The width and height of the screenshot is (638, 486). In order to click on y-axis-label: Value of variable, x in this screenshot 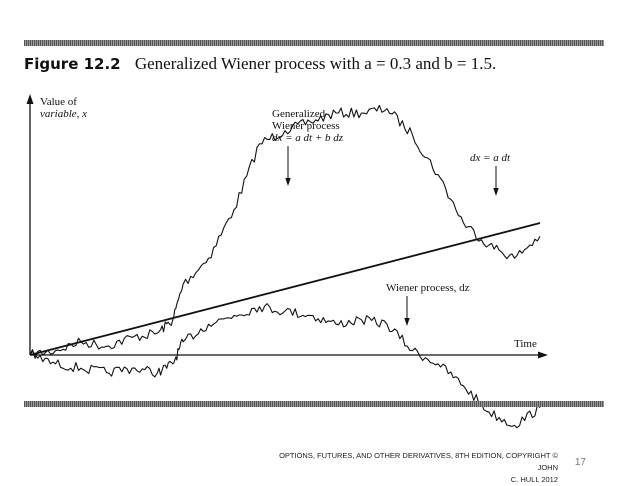, I will do `click(63, 108)`.